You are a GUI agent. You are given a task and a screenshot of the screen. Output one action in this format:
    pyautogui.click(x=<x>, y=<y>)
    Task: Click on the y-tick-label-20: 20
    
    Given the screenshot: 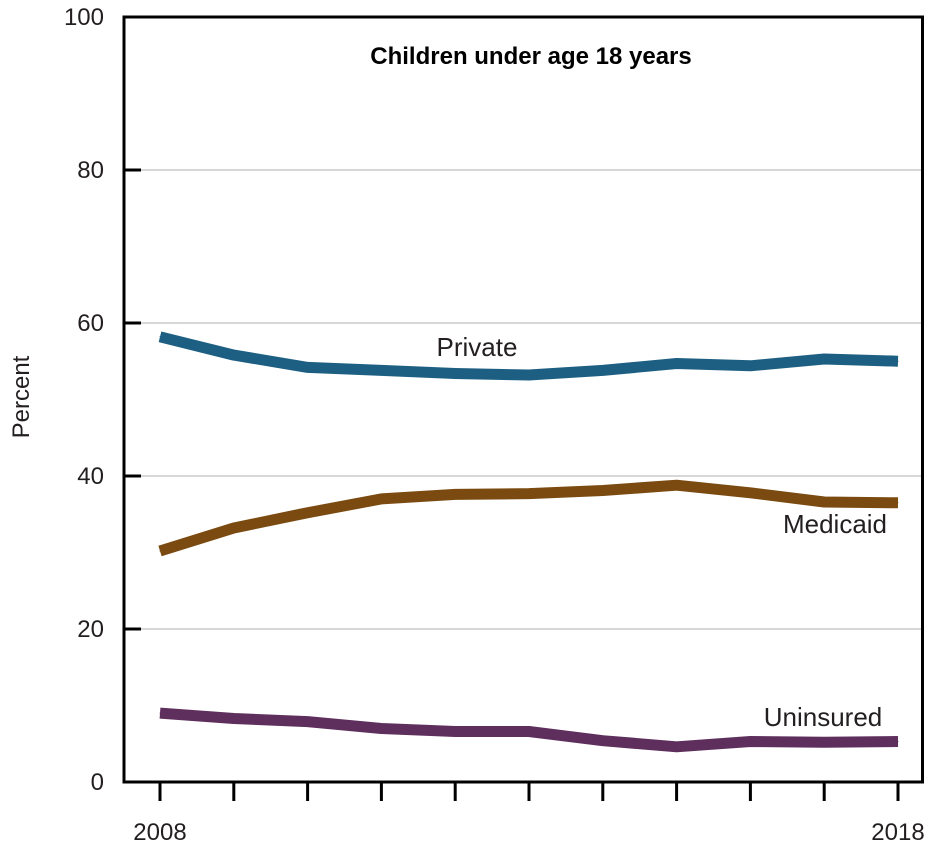 What is the action you would take?
    pyautogui.click(x=90, y=629)
    